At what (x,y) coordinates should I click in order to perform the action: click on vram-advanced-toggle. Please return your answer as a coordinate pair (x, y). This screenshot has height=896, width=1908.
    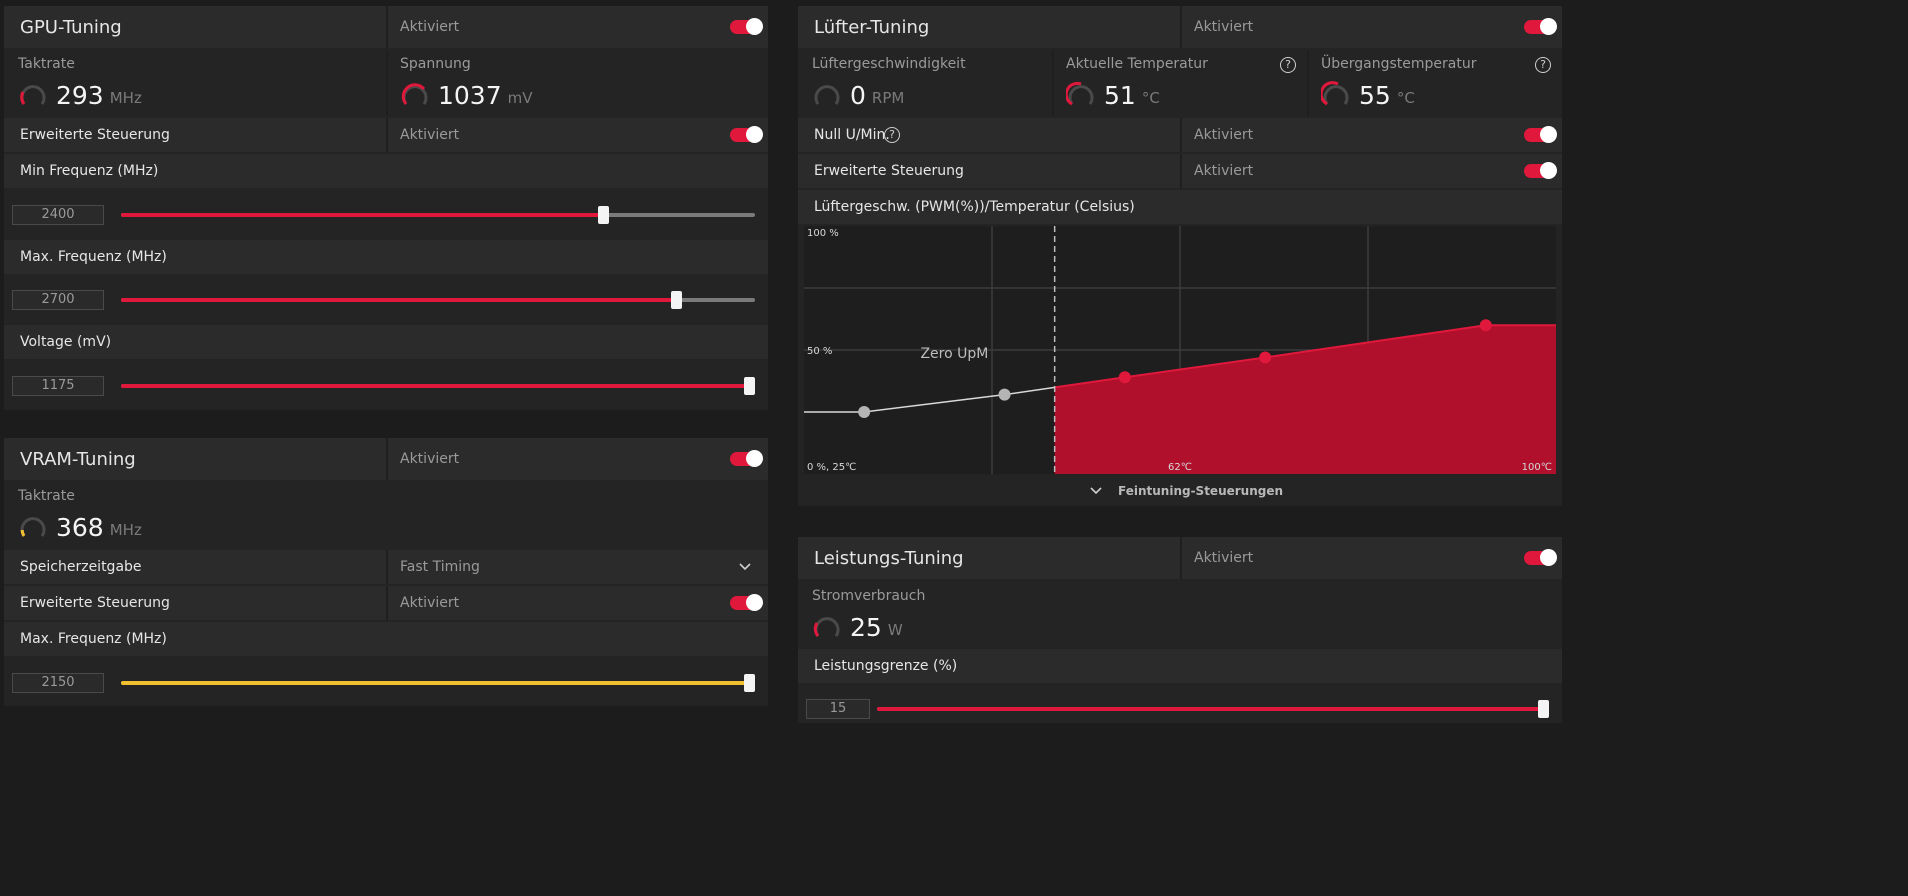
    Looking at the image, I should click on (746, 602).